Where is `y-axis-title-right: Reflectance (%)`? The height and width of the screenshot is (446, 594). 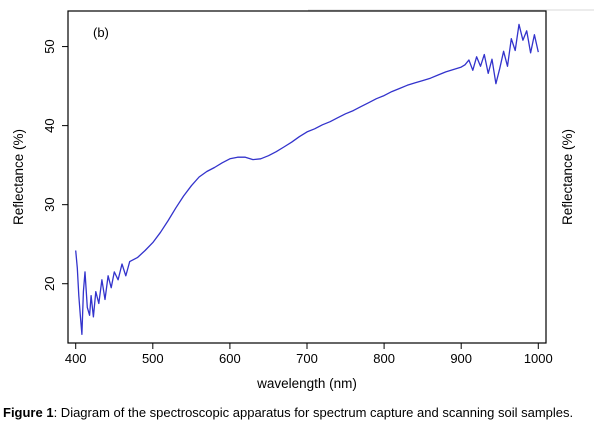
y-axis-title-right: Reflectance (%) is located at coordinates (567, 177).